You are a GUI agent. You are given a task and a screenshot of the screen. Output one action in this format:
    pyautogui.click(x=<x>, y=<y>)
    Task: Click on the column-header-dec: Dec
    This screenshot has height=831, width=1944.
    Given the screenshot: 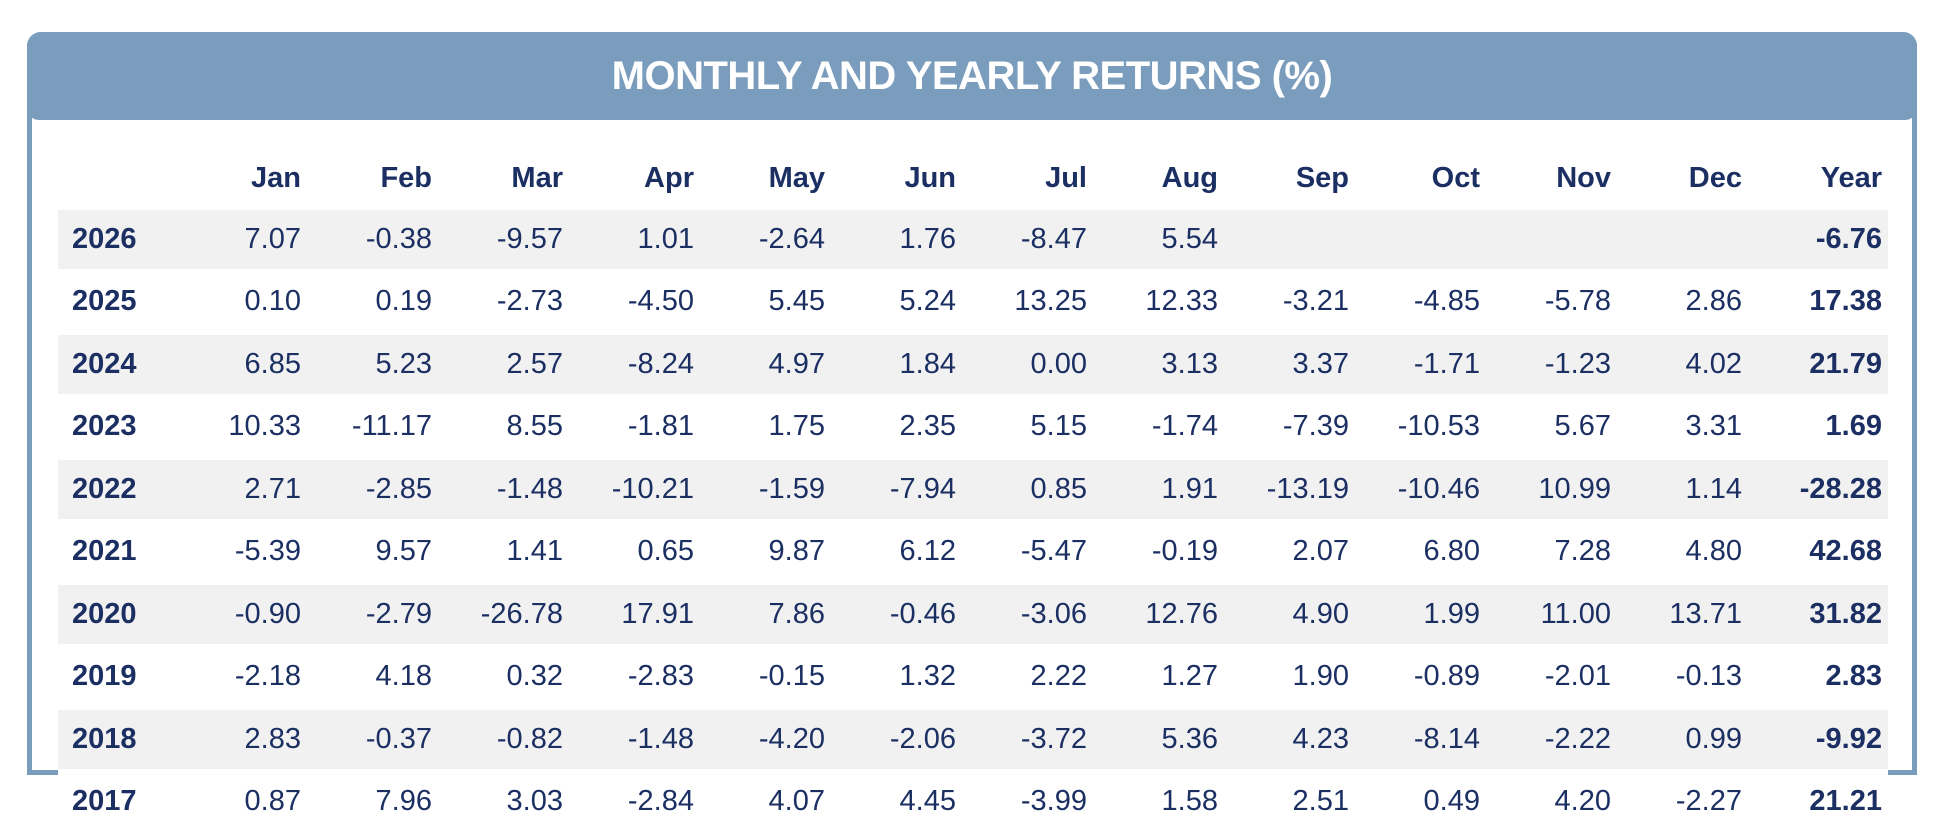 What is the action you would take?
    pyautogui.click(x=1682, y=179)
    